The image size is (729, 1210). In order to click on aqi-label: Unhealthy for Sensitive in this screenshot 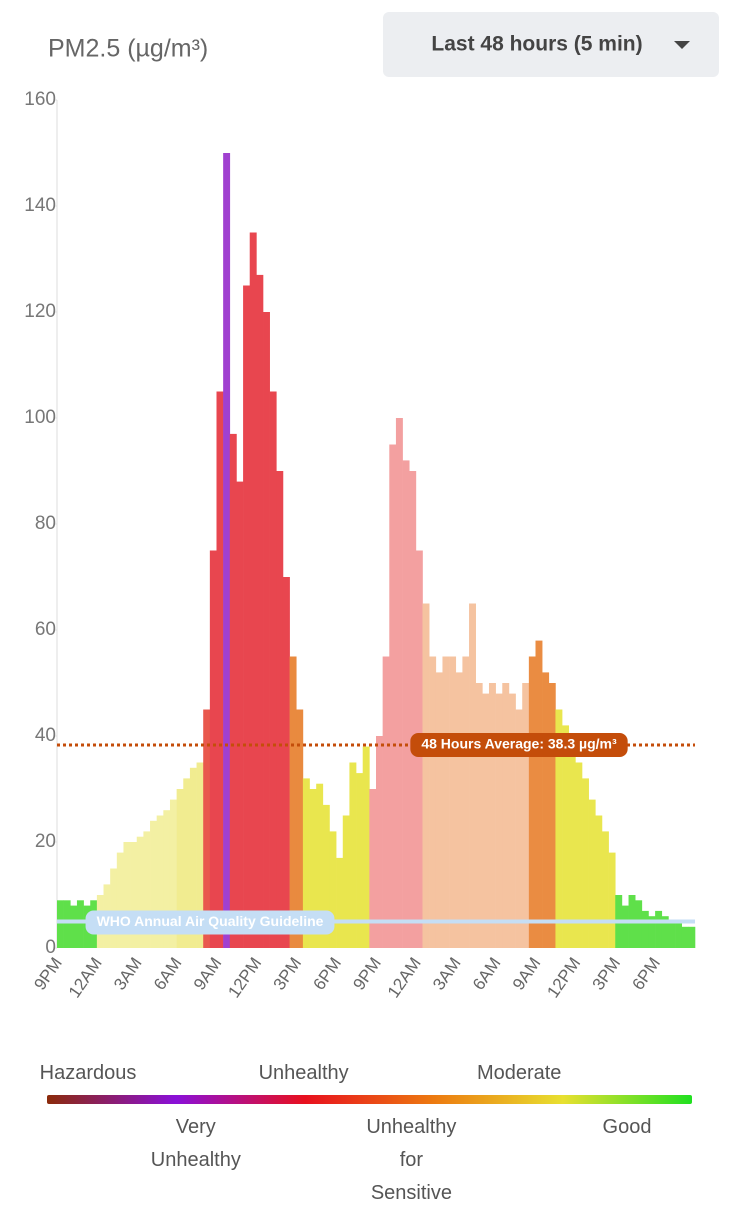, I will do `click(411, 1160)`.